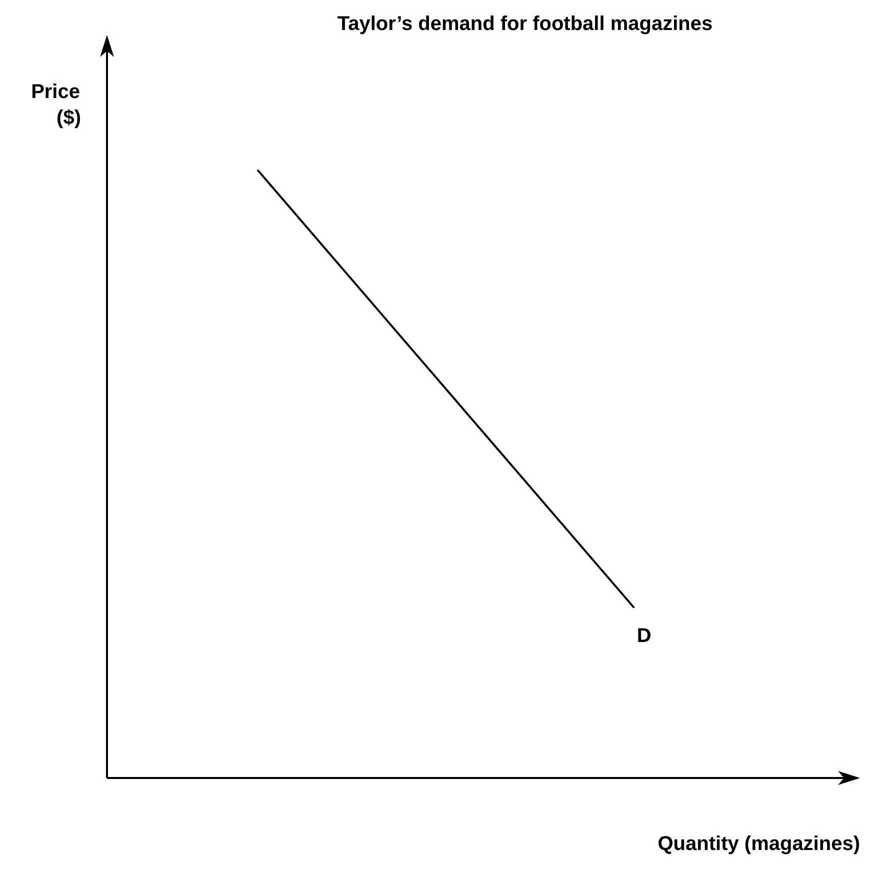 The image size is (879, 881). Describe the element at coordinates (525, 24) in the screenshot. I see `chart-title: Taylor’s demand for football magazines` at that location.